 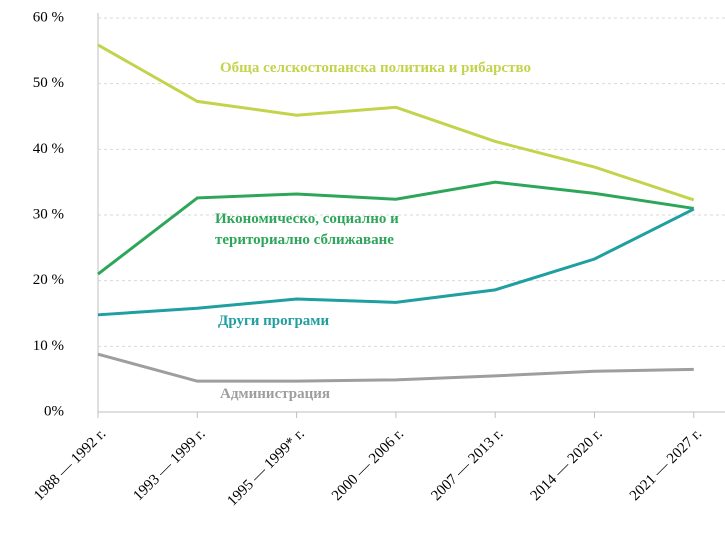 I want to click on y-tick-label: 0%, so click(x=54, y=411).